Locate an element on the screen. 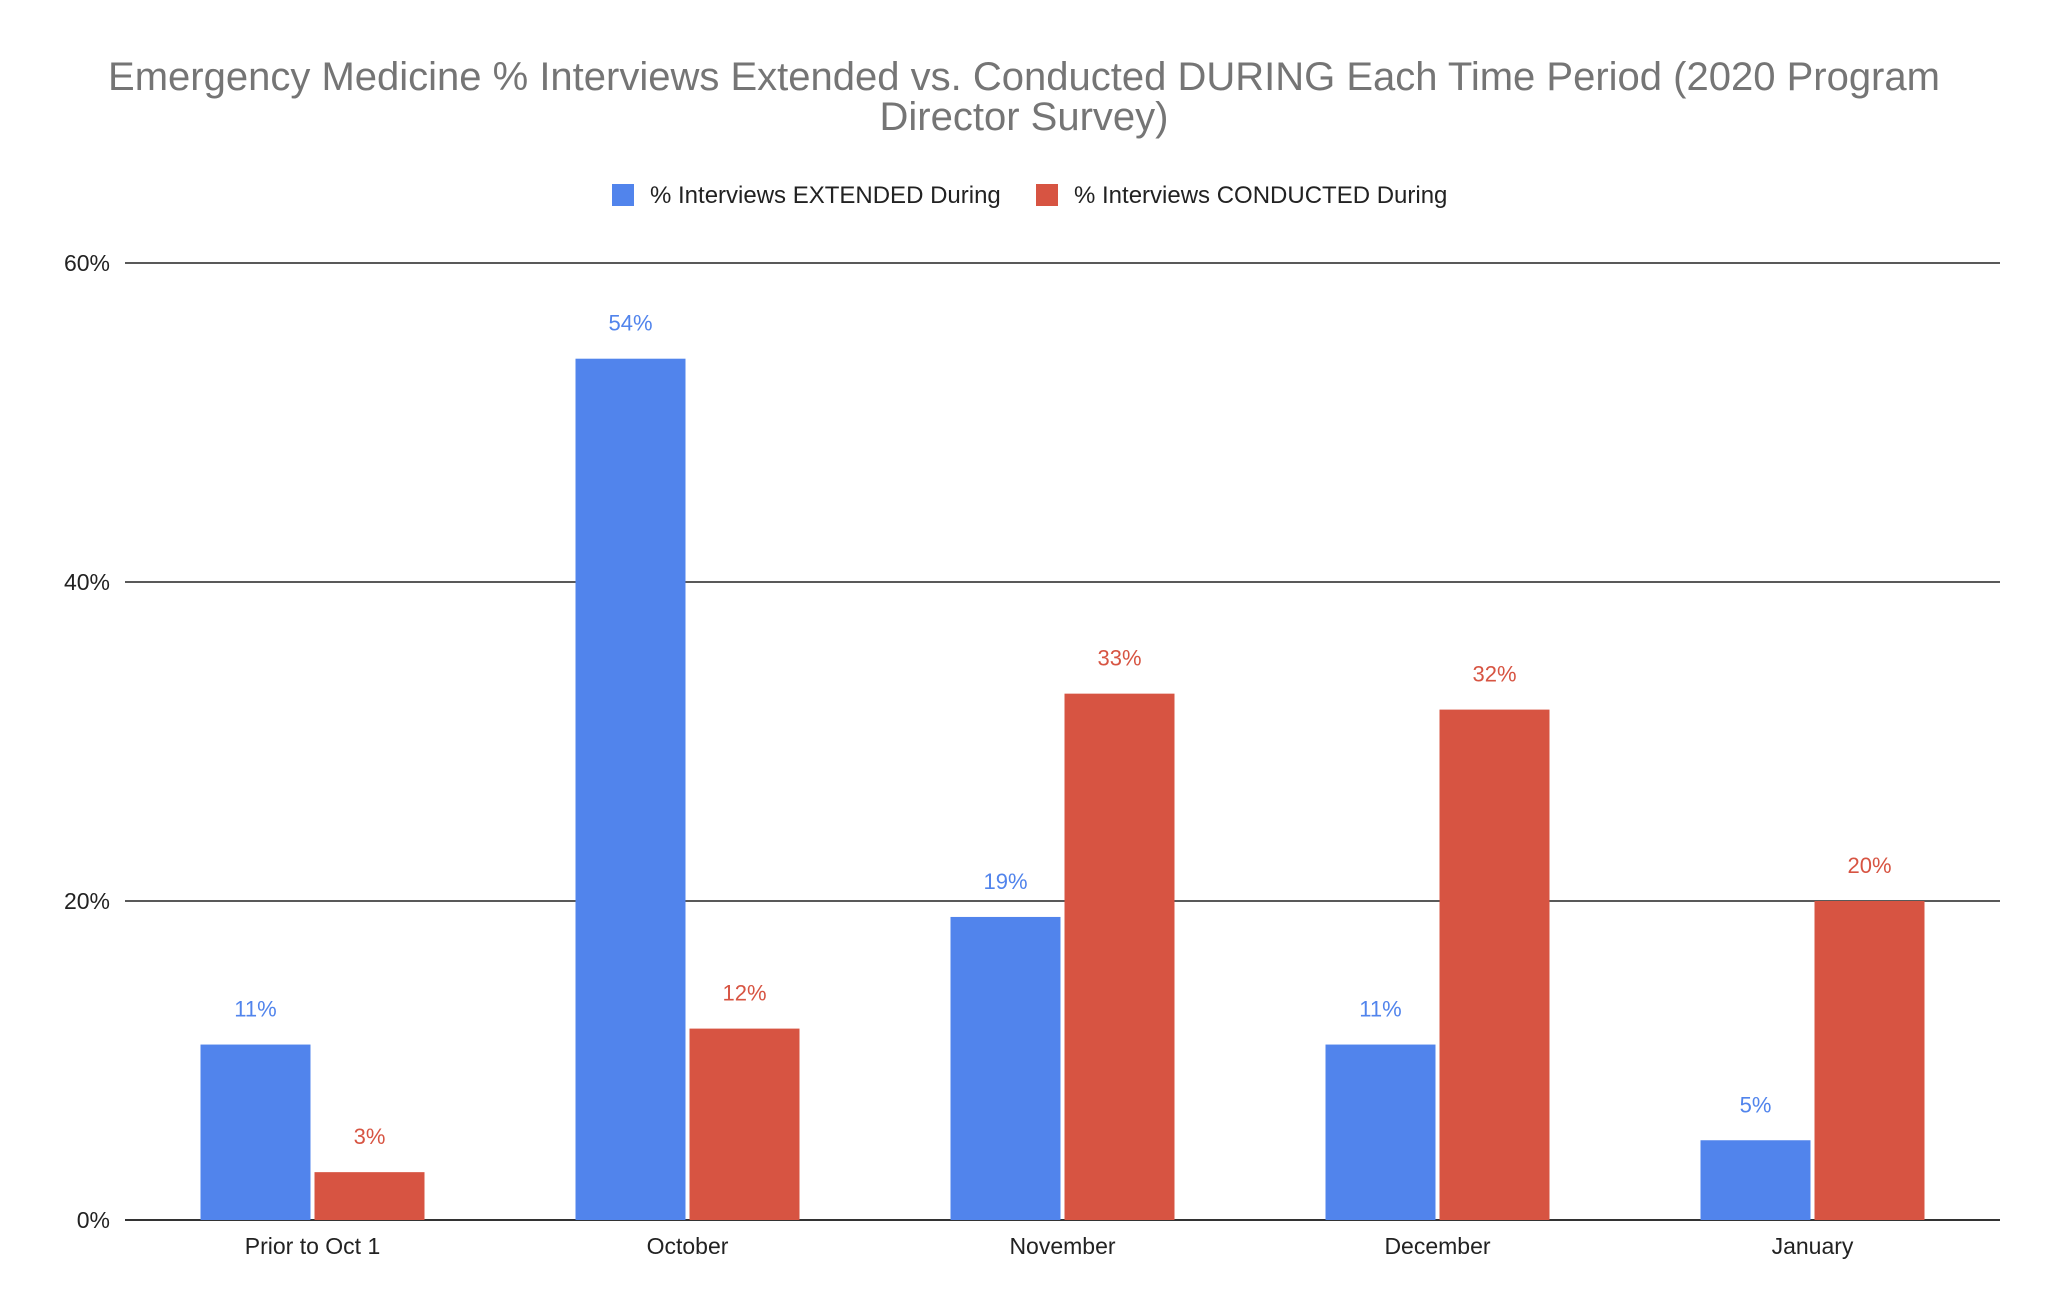 Image resolution: width=2048 pixels, height=1312 pixels. y-tick-label: 40% is located at coordinates (87, 582).